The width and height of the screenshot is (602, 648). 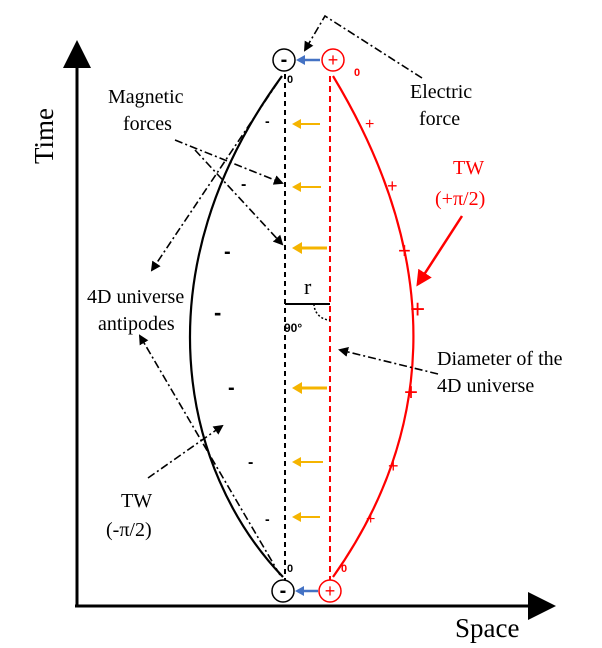 I want to click on magnetic-forces-label-line1: Magnetic, so click(x=146, y=97).